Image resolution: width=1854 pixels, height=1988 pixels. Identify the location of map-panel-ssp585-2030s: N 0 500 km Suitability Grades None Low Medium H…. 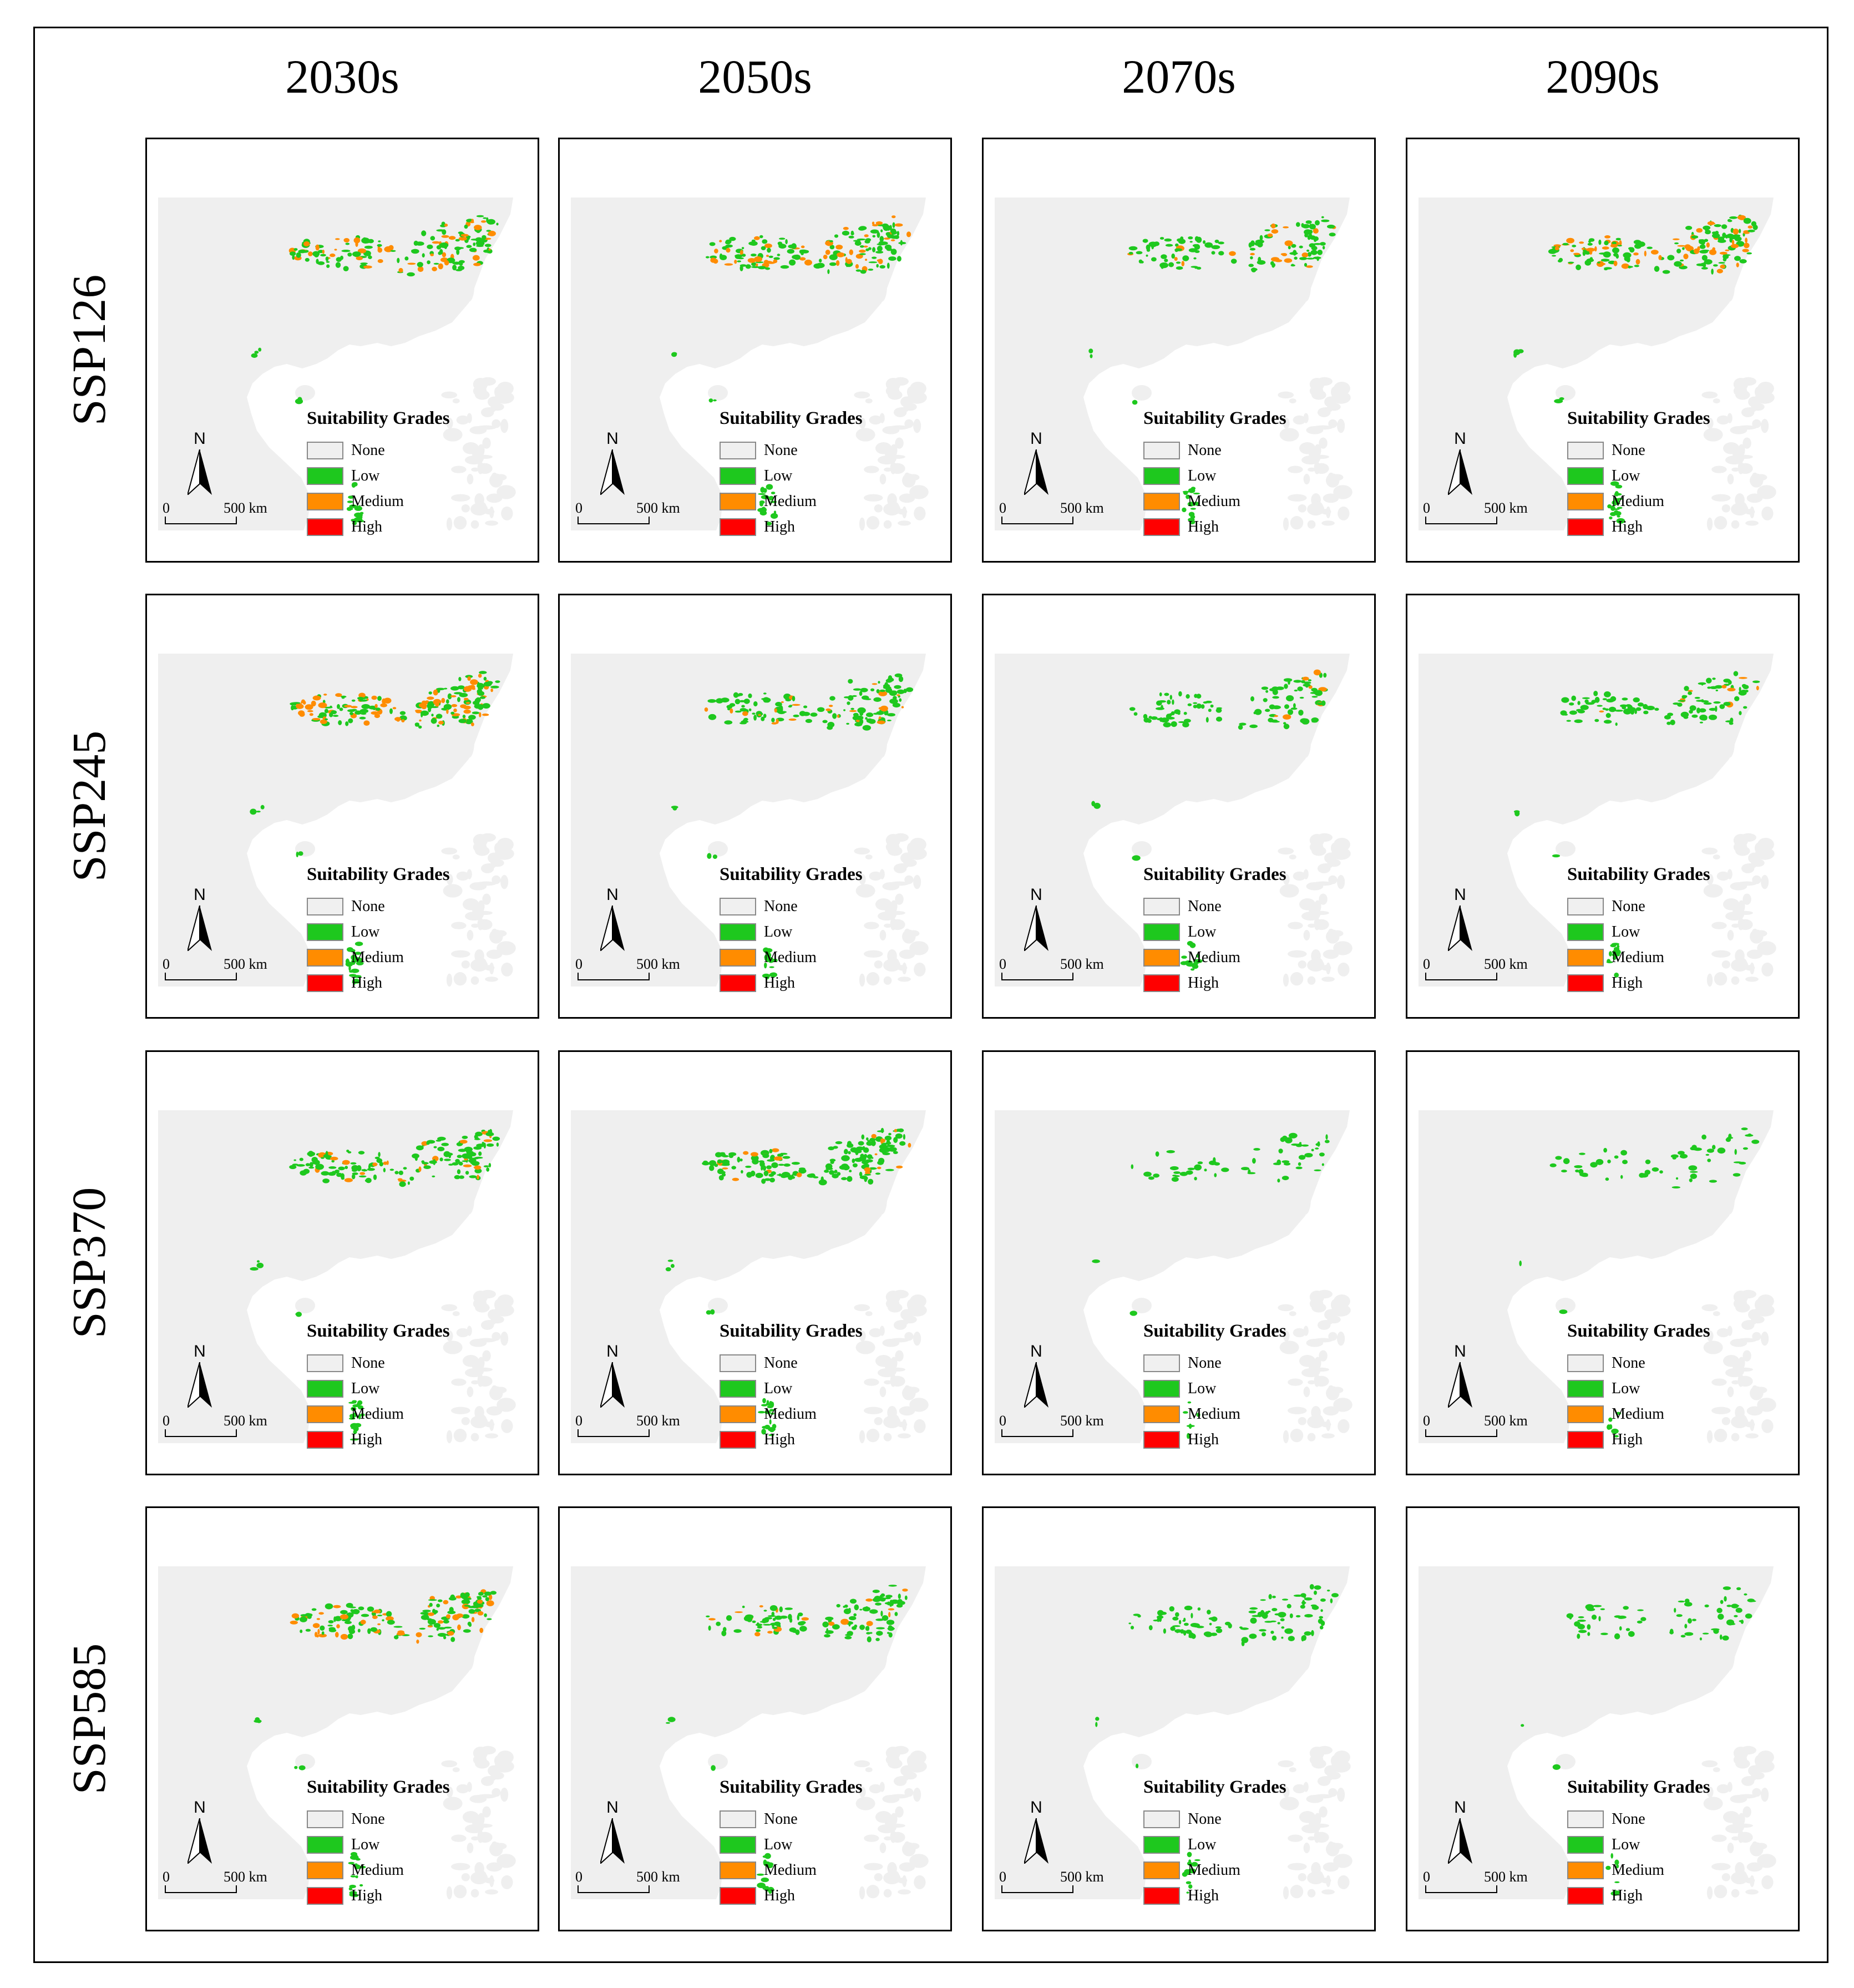
(342, 1718).